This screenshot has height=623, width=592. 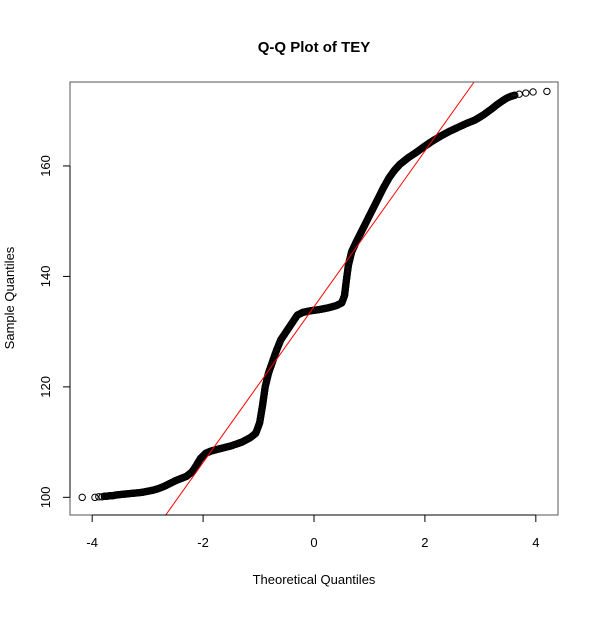 What do you see at coordinates (314, 579) in the screenshot?
I see `x-axis-label: Theoretical Quantiles` at bounding box center [314, 579].